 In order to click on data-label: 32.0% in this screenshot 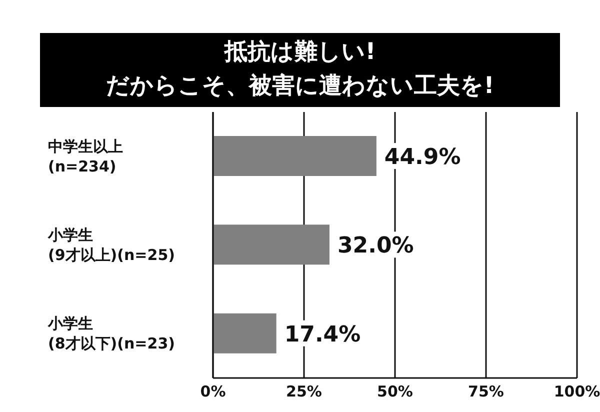, I will do `click(375, 246)`.